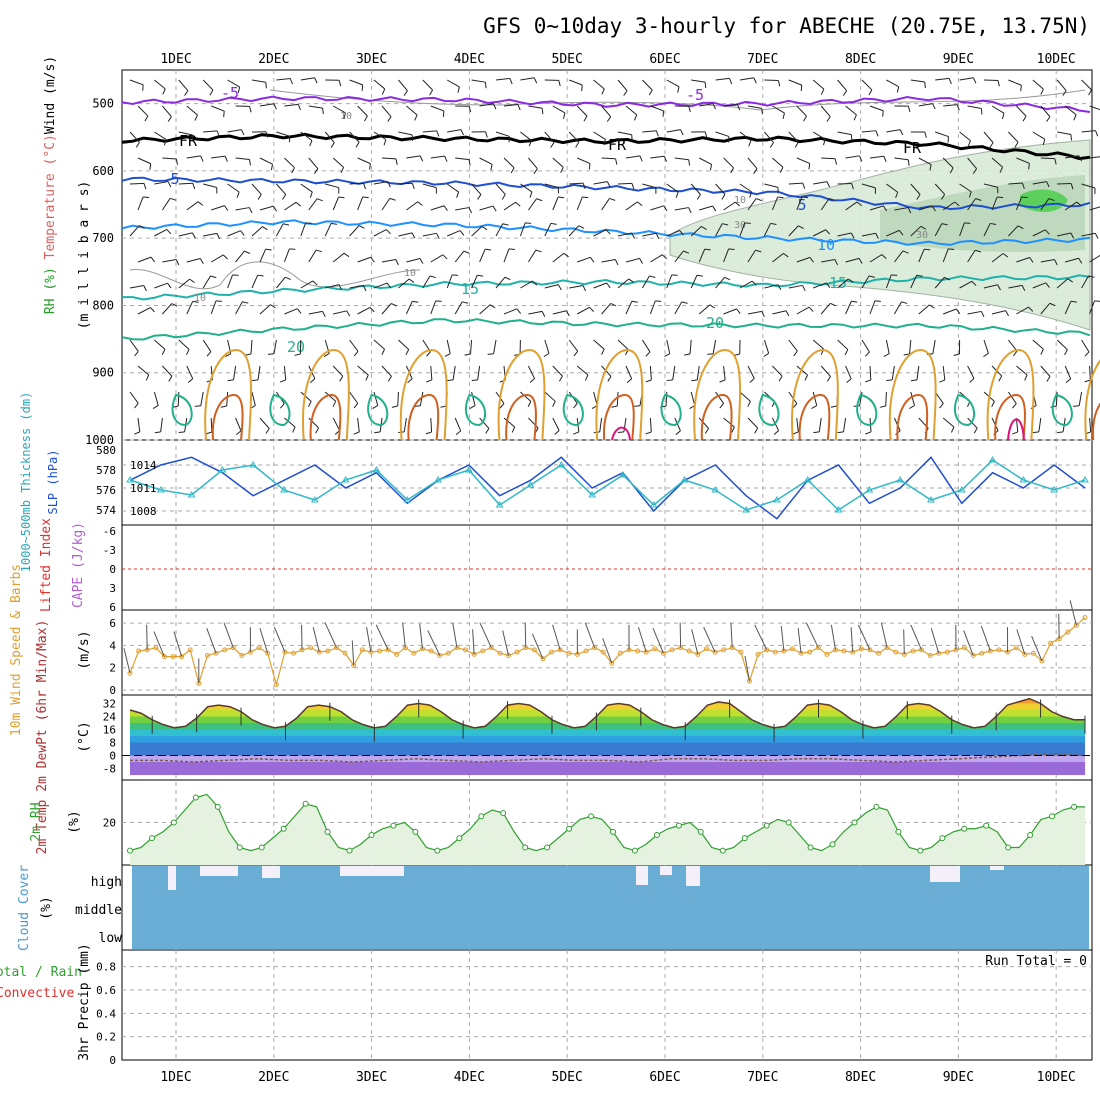 The height and width of the screenshot is (1104, 1100). I want to click on slp-ytick: 1008, so click(143, 511).